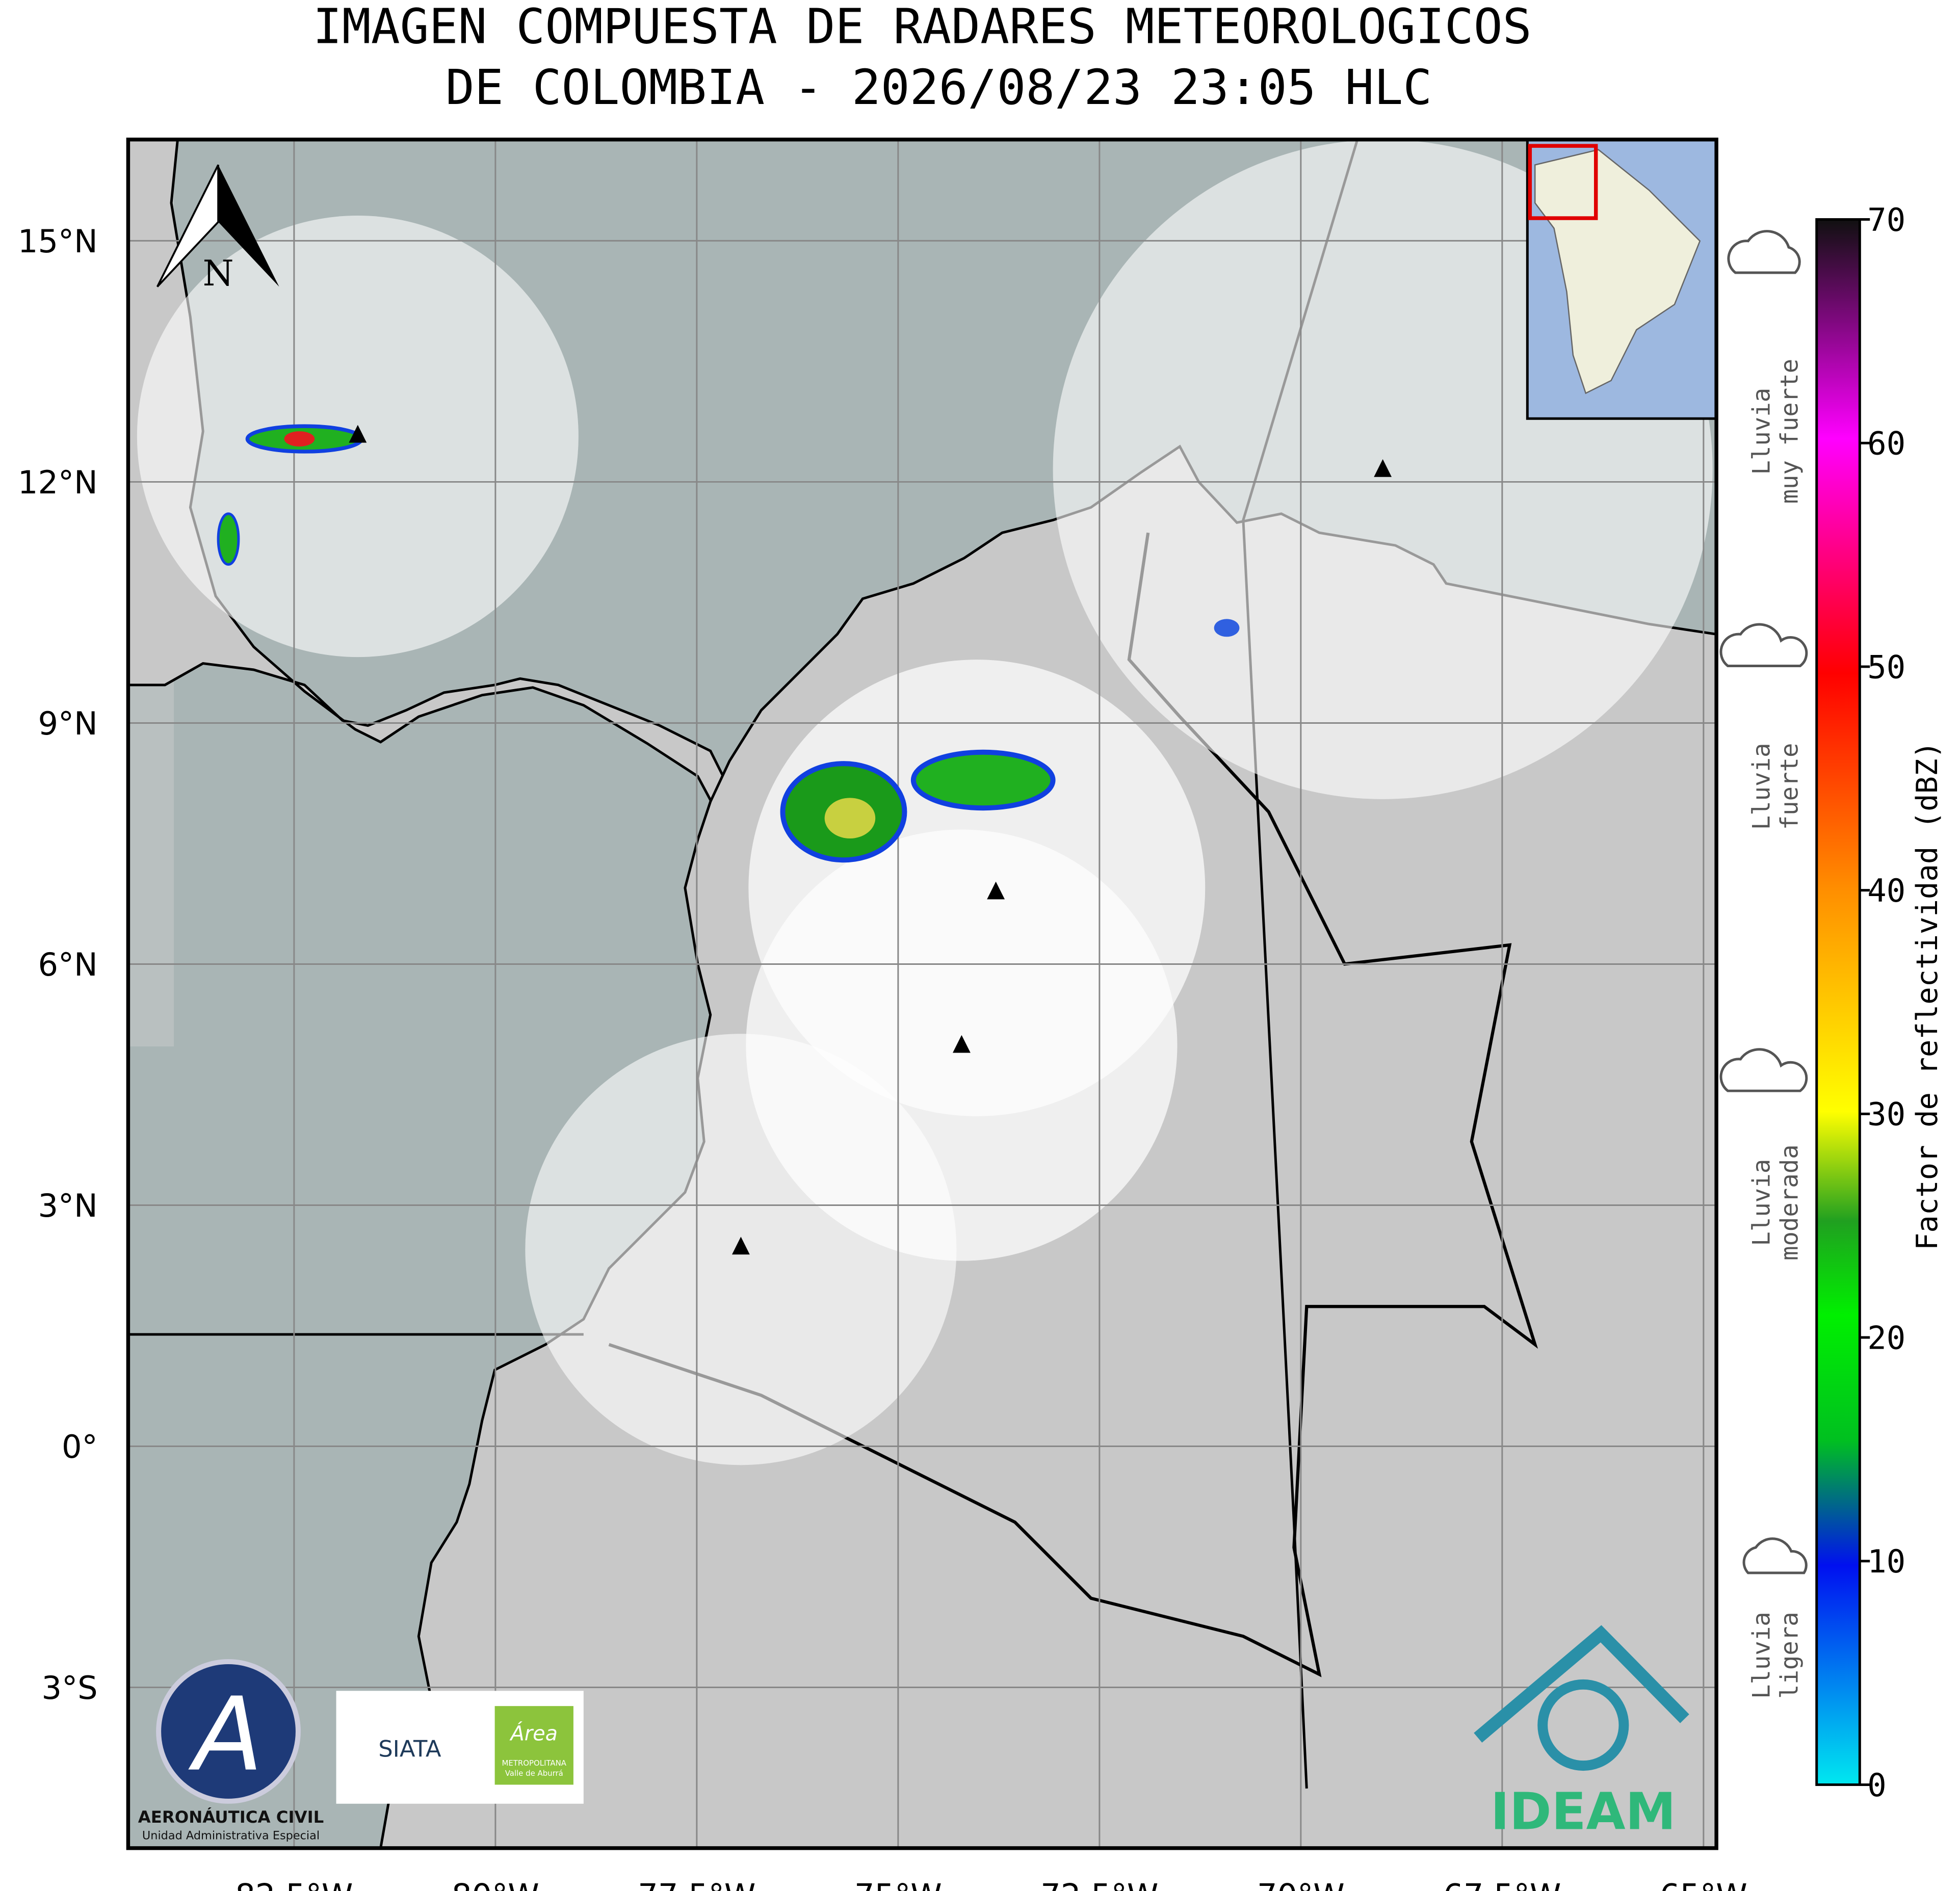  What do you see at coordinates (534, 1763) in the screenshot?
I see `logo-text: METROPOLITANA` at bounding box center [534, 1763].